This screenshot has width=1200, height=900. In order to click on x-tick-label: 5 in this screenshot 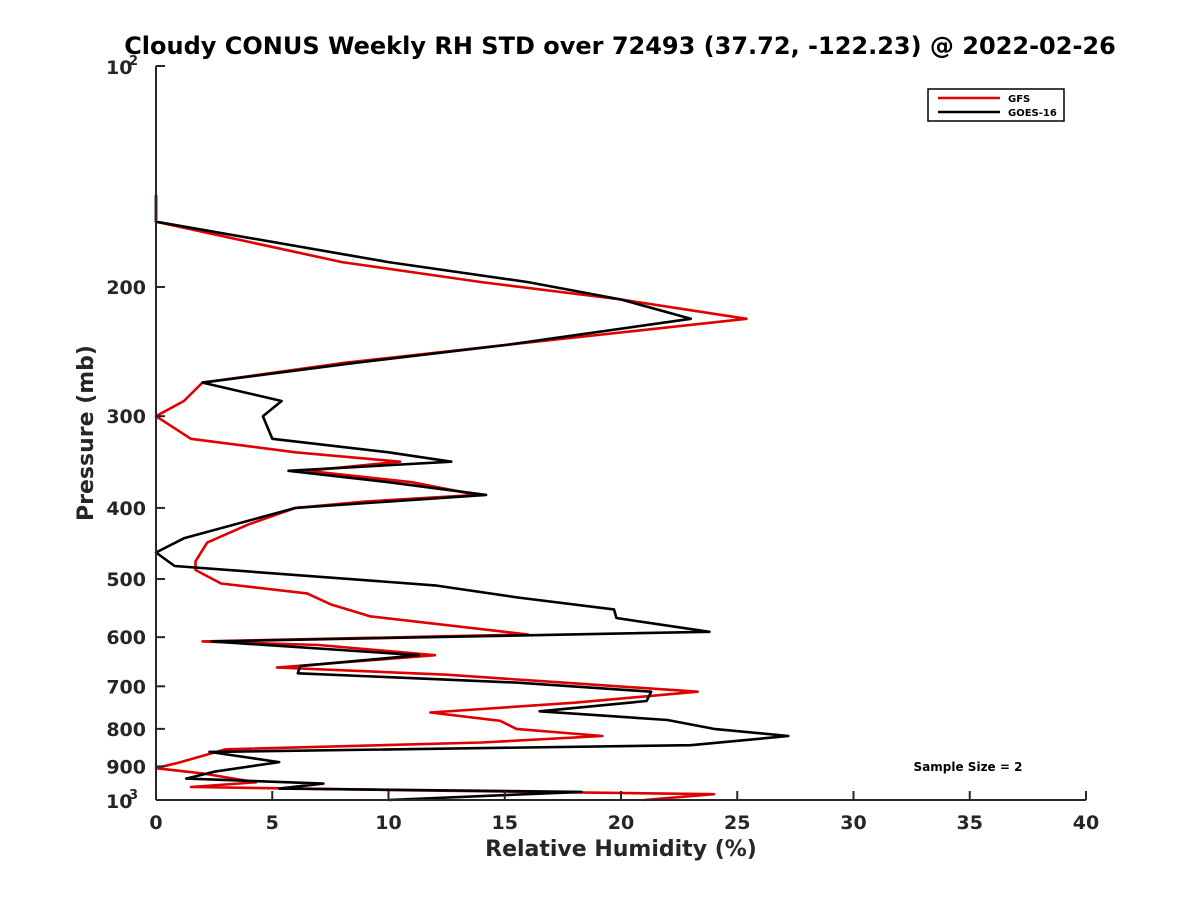, I will do `click(272, 823)`.